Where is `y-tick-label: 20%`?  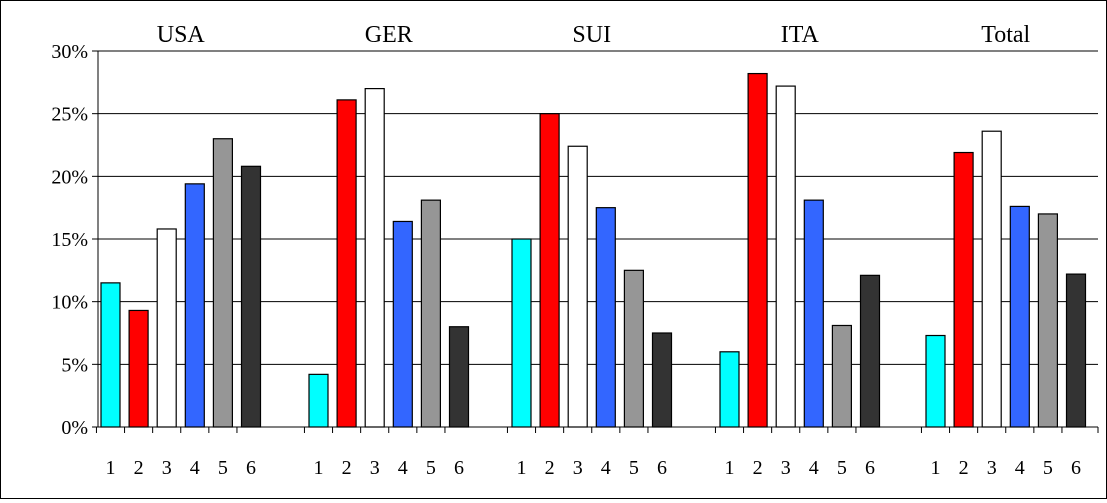 y-tick-label: 20% is located at coordinates (69, 177).